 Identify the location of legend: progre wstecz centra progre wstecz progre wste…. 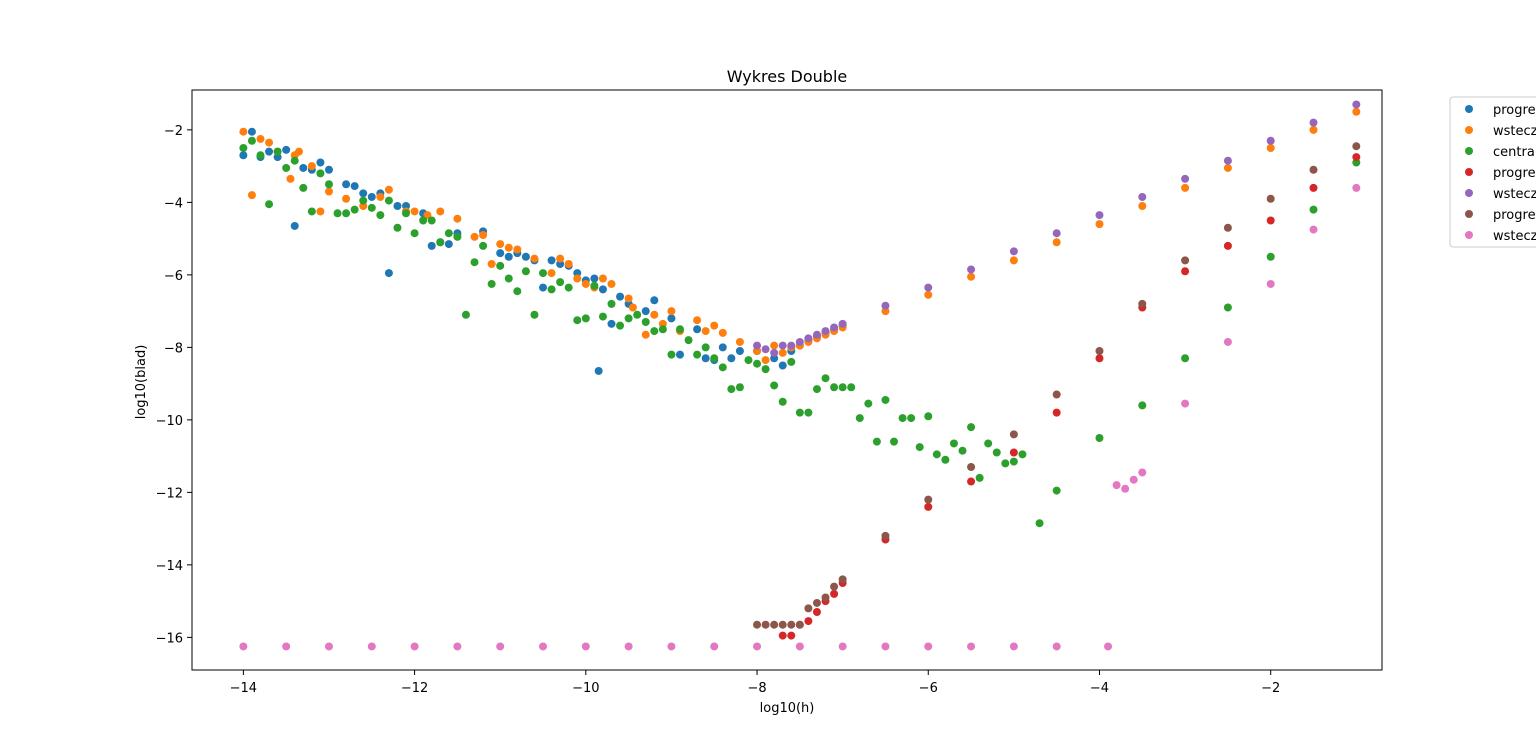
(1492, 172).